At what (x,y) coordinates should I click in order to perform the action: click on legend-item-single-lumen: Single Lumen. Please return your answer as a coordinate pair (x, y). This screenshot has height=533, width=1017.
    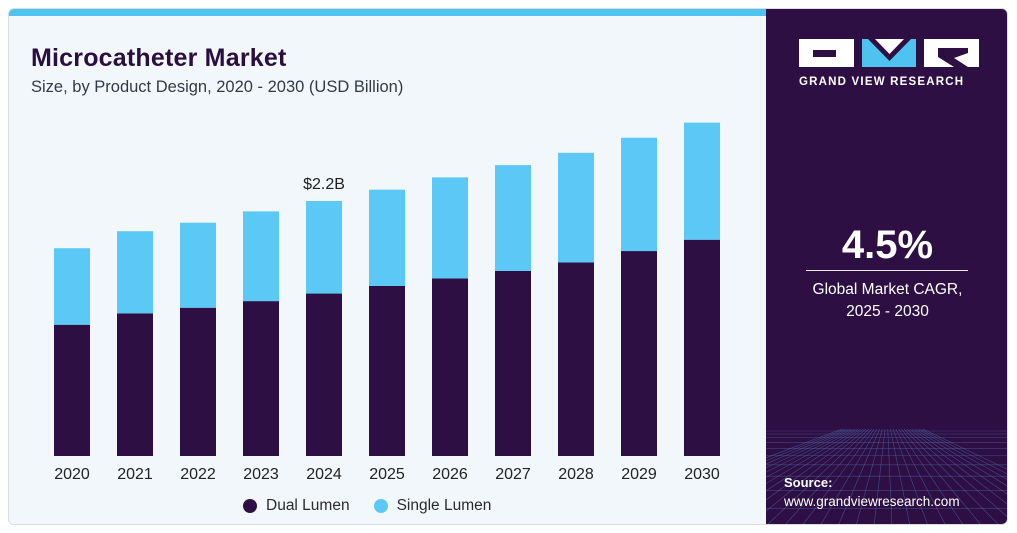
    Looking at the image, I should click on (432, 506).